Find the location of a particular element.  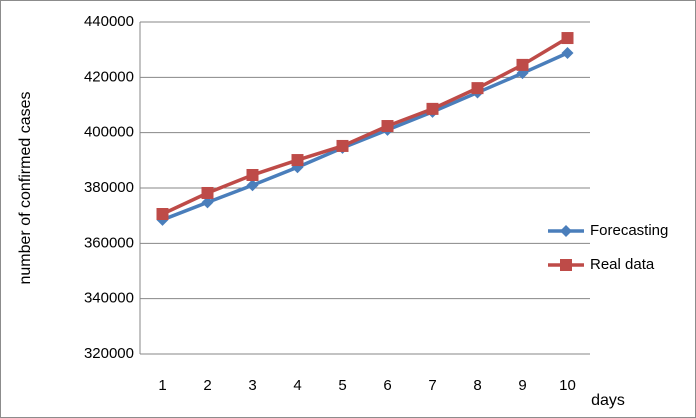

x-tick-label: 2 is located at coordinates (207, 385).